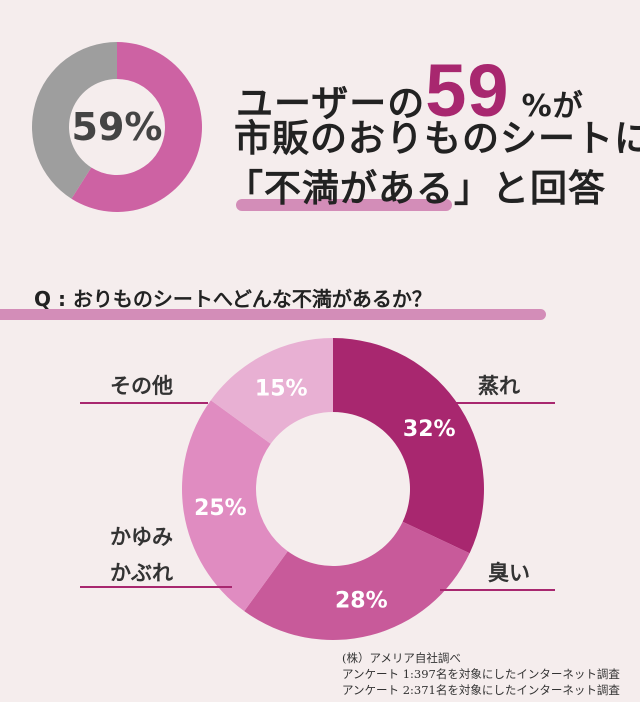  I want to click on headline-line3: 「不満がある」と回答, so click(416, 185).